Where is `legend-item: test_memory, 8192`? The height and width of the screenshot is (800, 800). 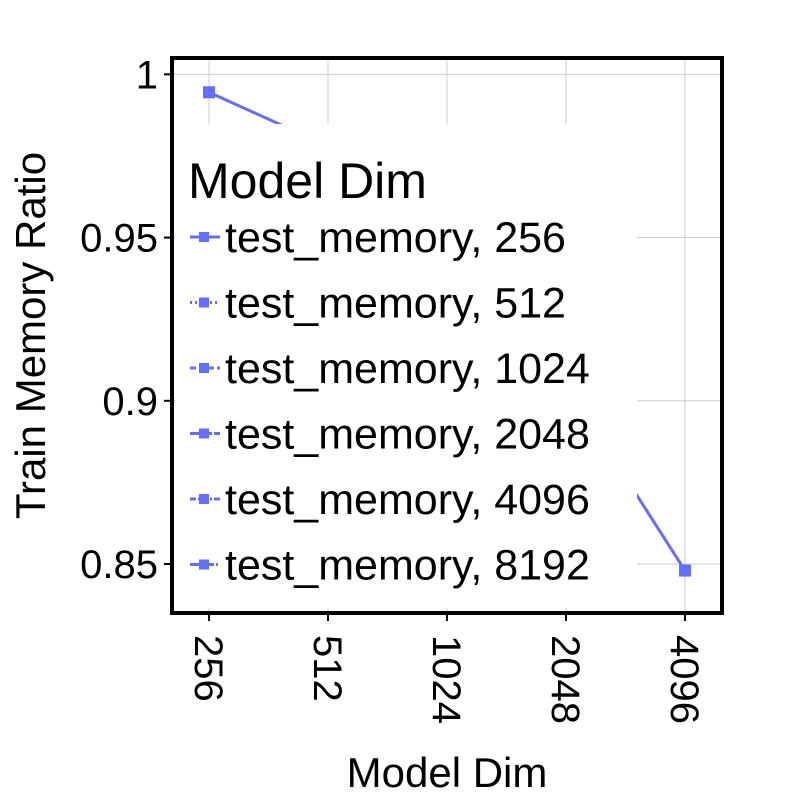
legend-item: test_memory, 8192 is located at coordinates (390, 566).